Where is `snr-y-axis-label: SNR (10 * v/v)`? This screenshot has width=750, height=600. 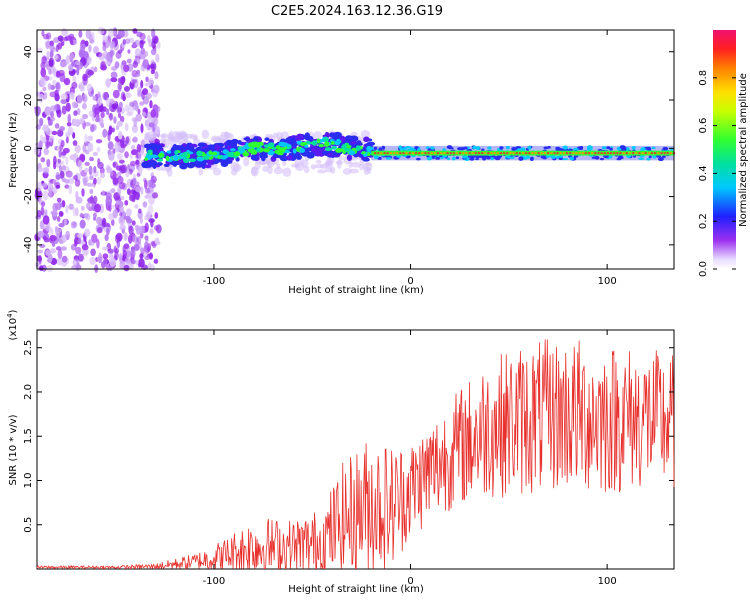 snr-y-axis-label: SNR (10 * v/v) is located at coordinates (13, 449).